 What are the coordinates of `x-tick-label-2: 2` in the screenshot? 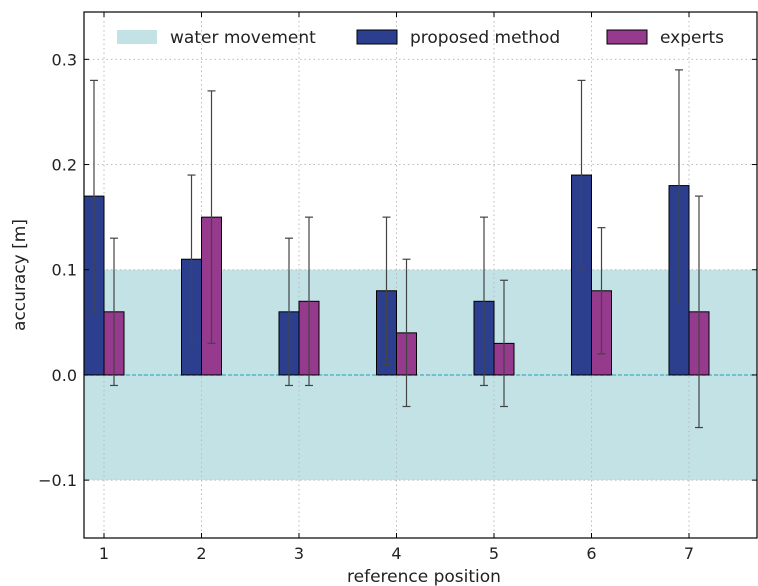 It's located at (201, 553).